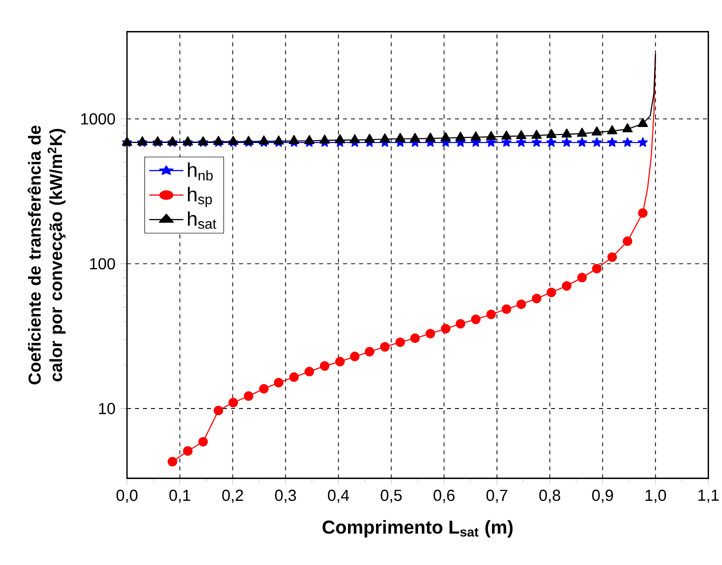 The height and width of the screenshot is (565, 722). What do you see at coordinates (47, 255) in the screenshot?
I see `y-axis-title: Coeficiente de transferência de calor por convecção (kW/m$^{2}$K)` at bounding box center [47, 255].